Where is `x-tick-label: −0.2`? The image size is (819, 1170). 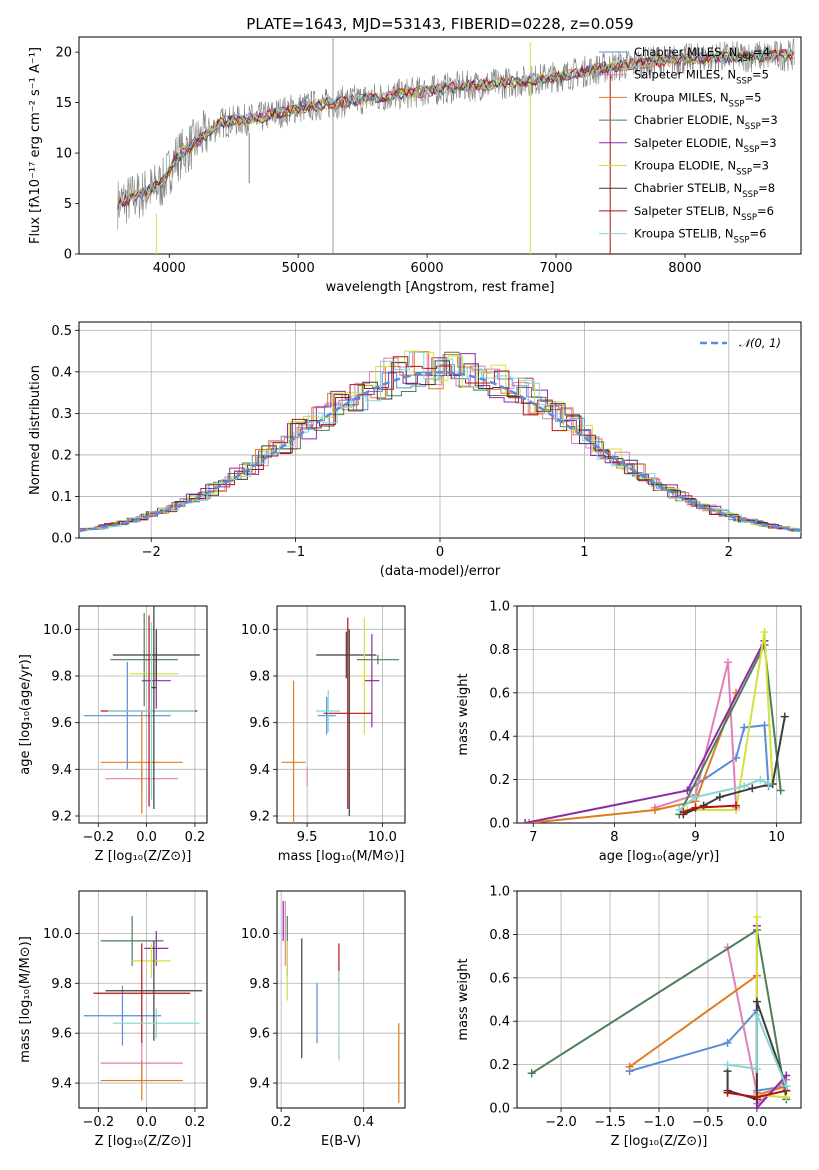 x-tick-label: −0.2 is located at coordinates (99, 1122).